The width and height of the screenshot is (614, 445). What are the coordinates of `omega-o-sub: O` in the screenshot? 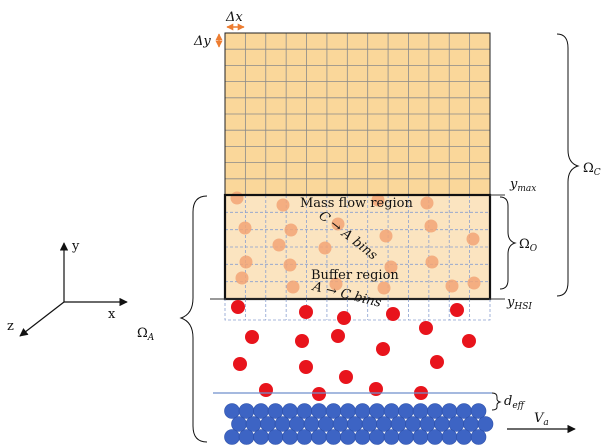 It's located at (534, 249).